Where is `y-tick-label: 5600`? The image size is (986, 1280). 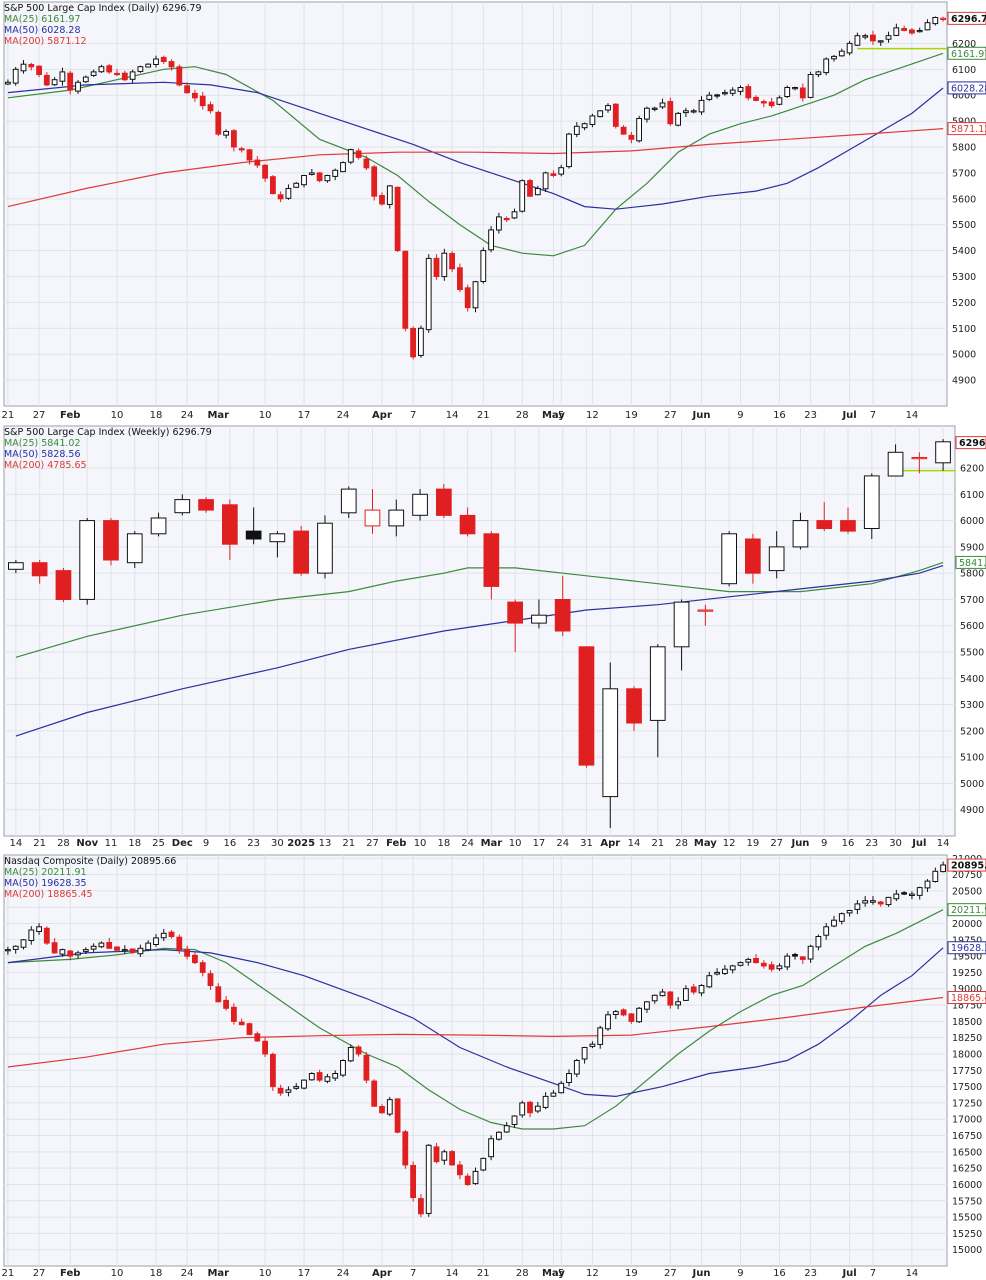 y-tick-label: 5600 is located at coordinates (964, 199).